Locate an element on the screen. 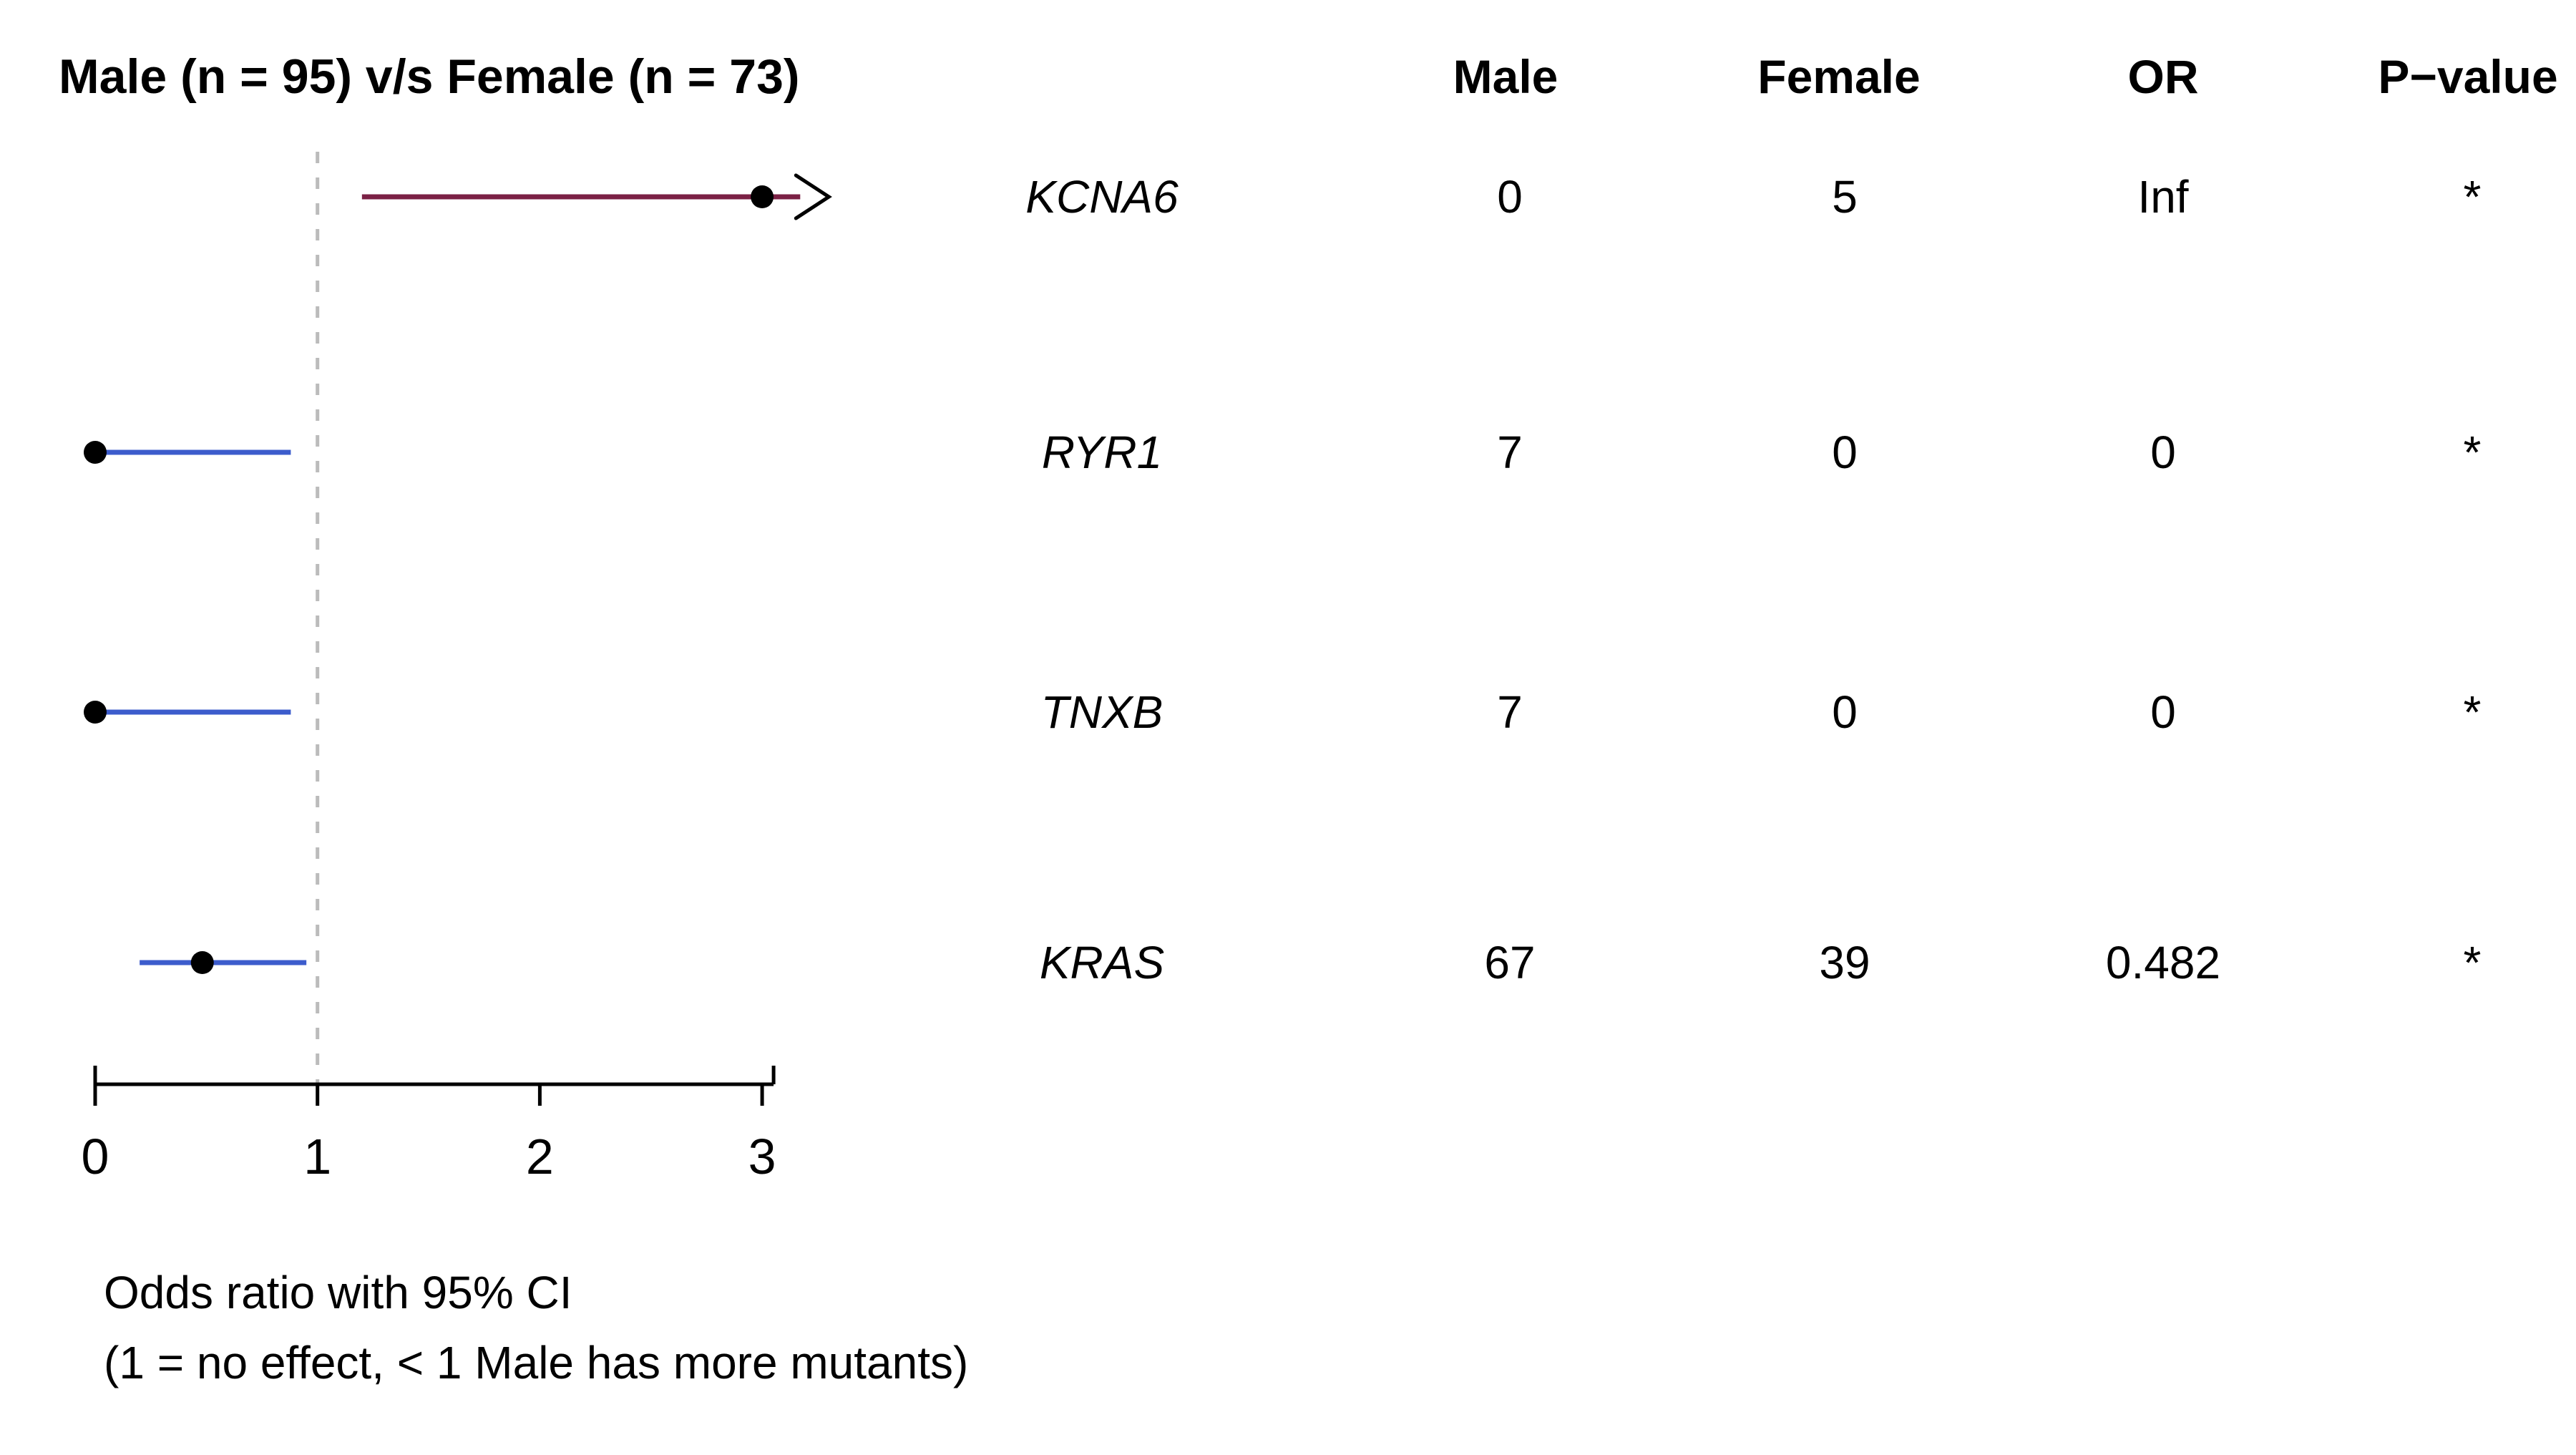  x-axis-tick-label: 2 is located at coordinates (540, 1156).